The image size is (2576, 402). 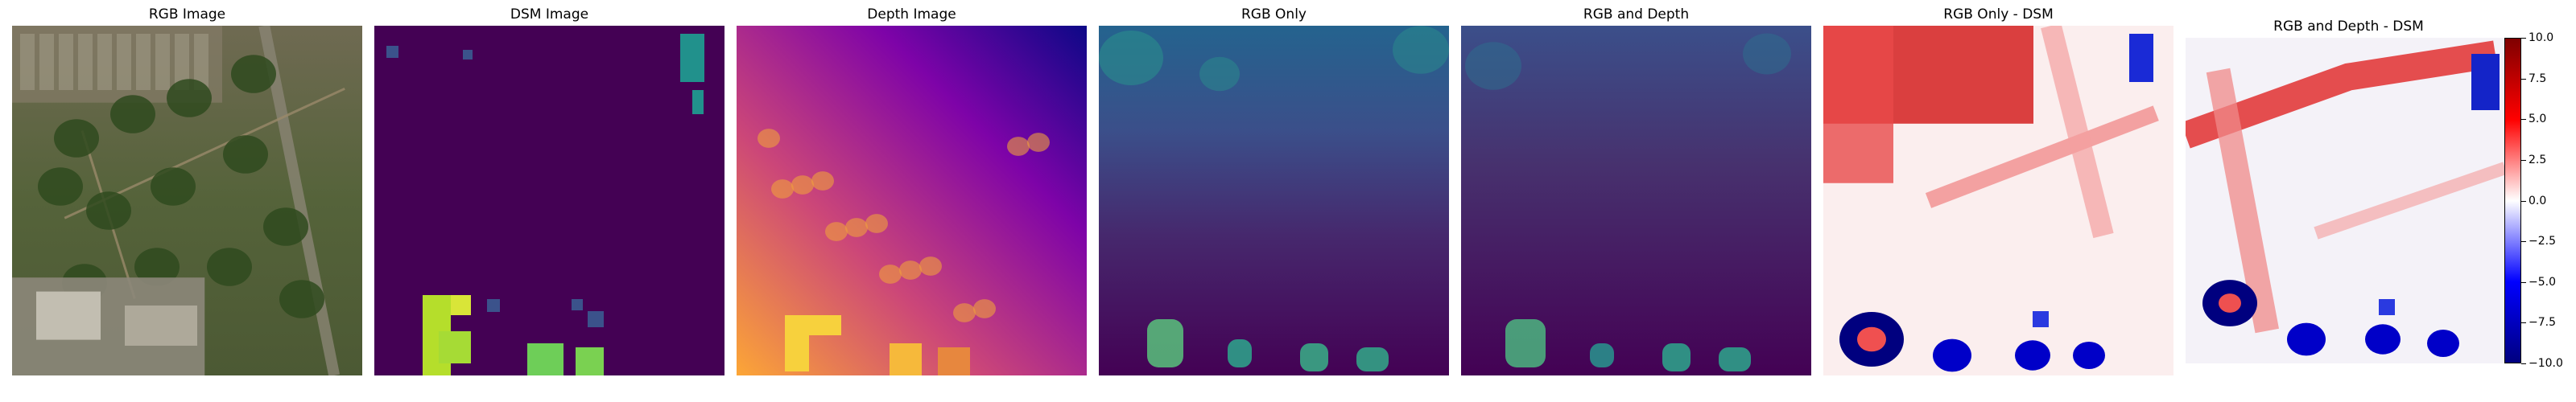 I want to click on panel-image-diff1, so click(x=1998, y=199).